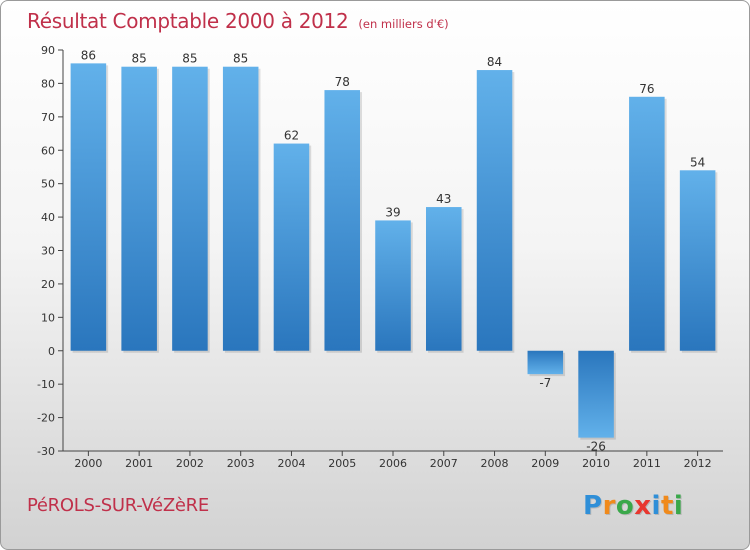 Image resolution: width=750 pixels, height=550 pixels. Describe the element at coordinates (596, 447) in the screenshot. I see `data-label-2010: -26` at that location.